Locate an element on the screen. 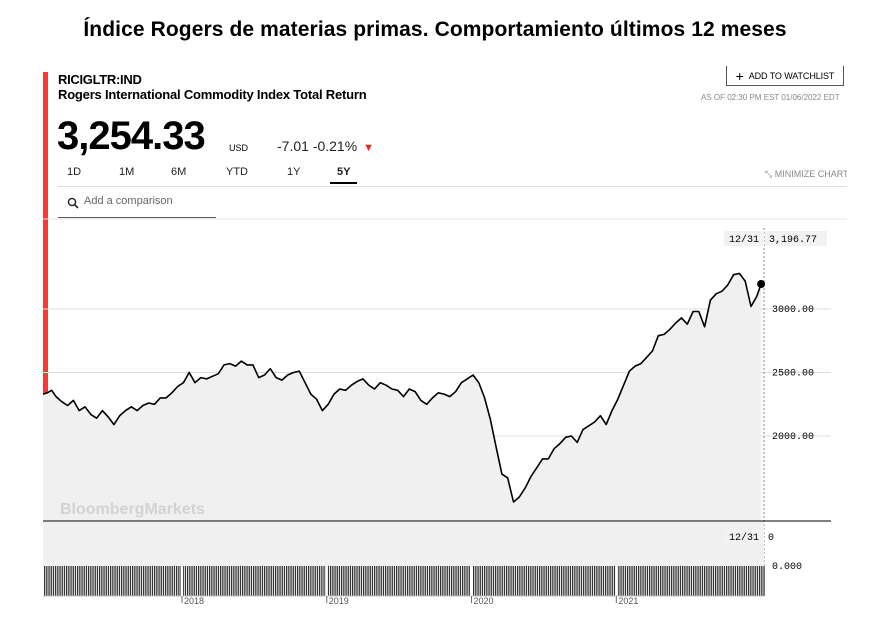  y-tick-2500: 2500.00 is located at coordinates (793, 374).